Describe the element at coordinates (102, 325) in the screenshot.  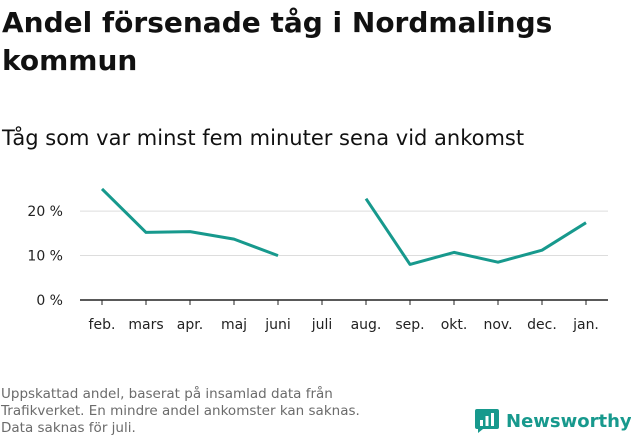
I see `x-tick-label: feb.` at that location.